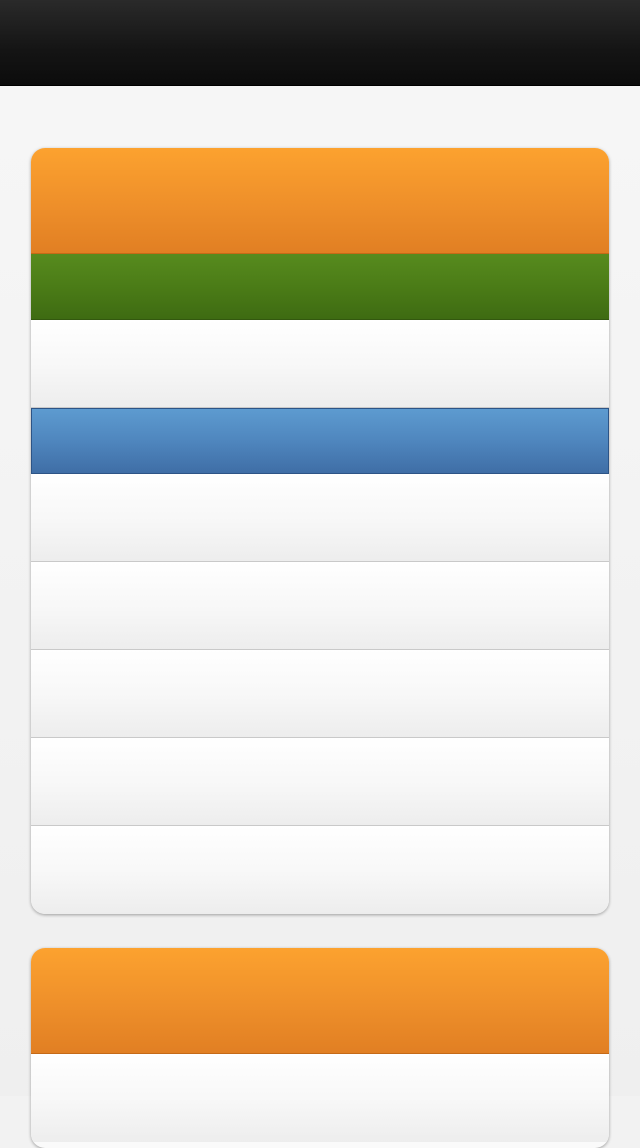 The image size is (640, 1148). What do you see at coordinates (320, 201) in the screenshot?
I see `card-1-header` at bounding box center [320, 201].